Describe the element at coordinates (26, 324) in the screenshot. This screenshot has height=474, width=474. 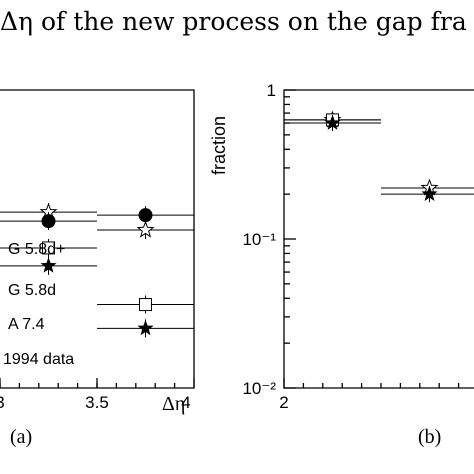
I see `legend-entry: A 7.4` at that location.